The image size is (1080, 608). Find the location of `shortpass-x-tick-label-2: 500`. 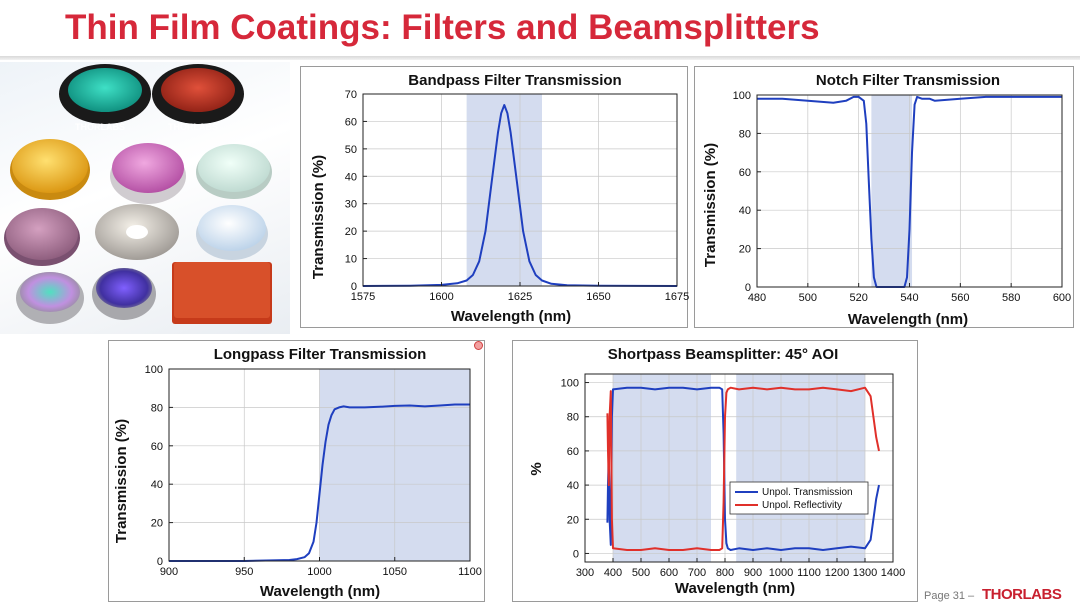

shortpass-x-tick-label-2: 500 is located at coordinates (641, 573).